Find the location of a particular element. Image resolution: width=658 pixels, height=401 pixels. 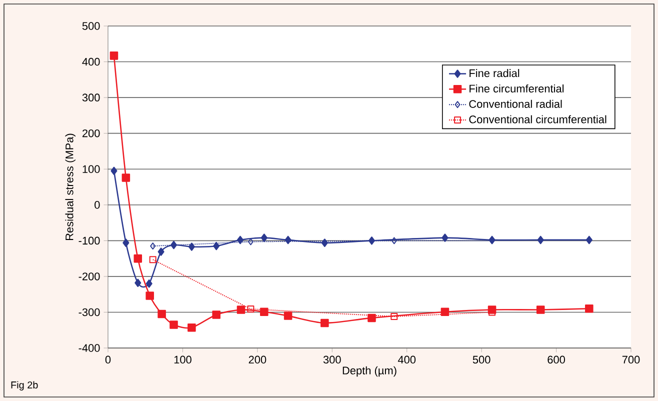

legend-label: Conventional radial is located at coordinates (515, 104).